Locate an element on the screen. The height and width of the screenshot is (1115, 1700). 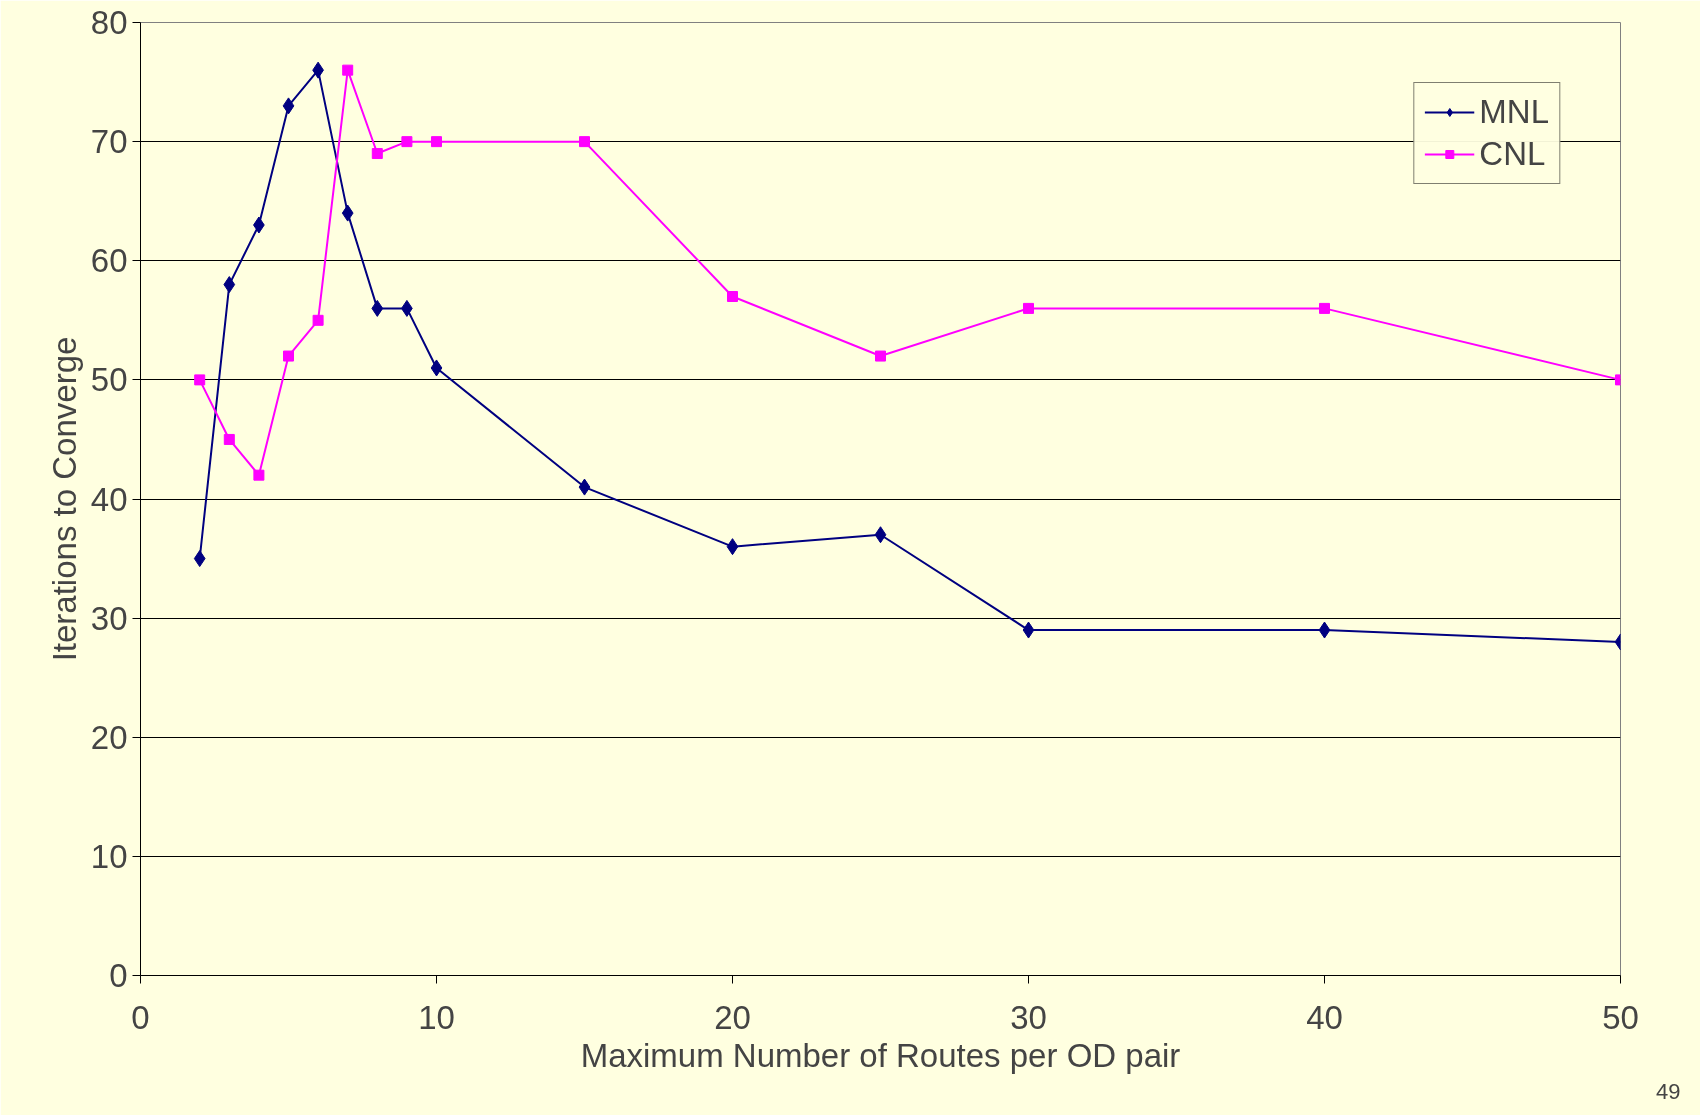
y-tick-label: 0 is located at coordinates (118, 975).